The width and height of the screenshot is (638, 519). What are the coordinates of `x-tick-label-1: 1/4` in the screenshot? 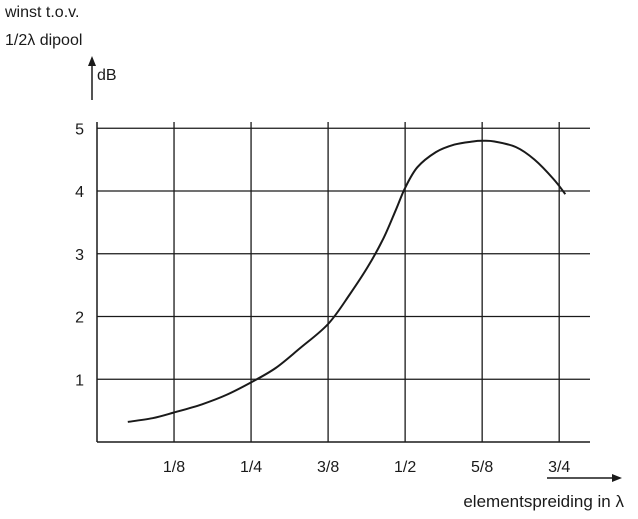 It's located at (251, 467).